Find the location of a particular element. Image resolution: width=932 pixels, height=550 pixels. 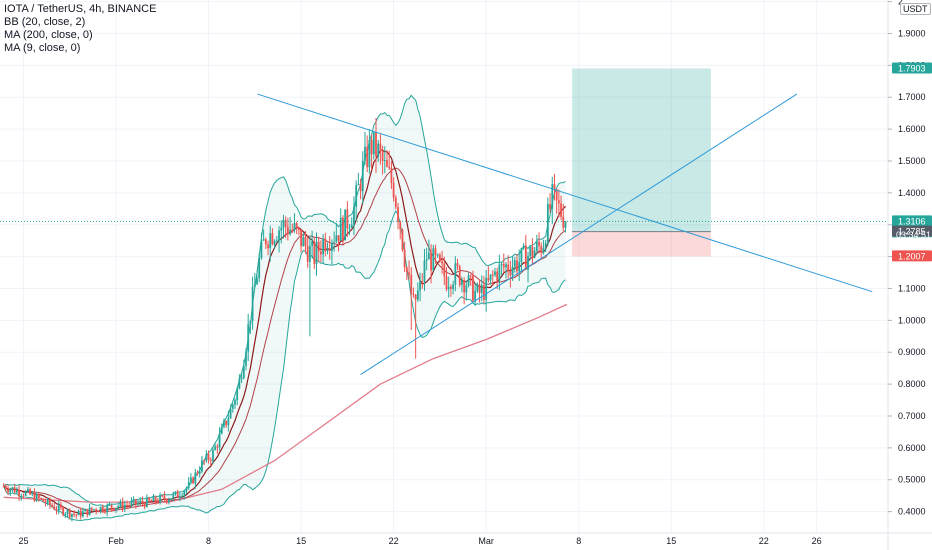

long-position-tool is located at coordinates (641, 162).